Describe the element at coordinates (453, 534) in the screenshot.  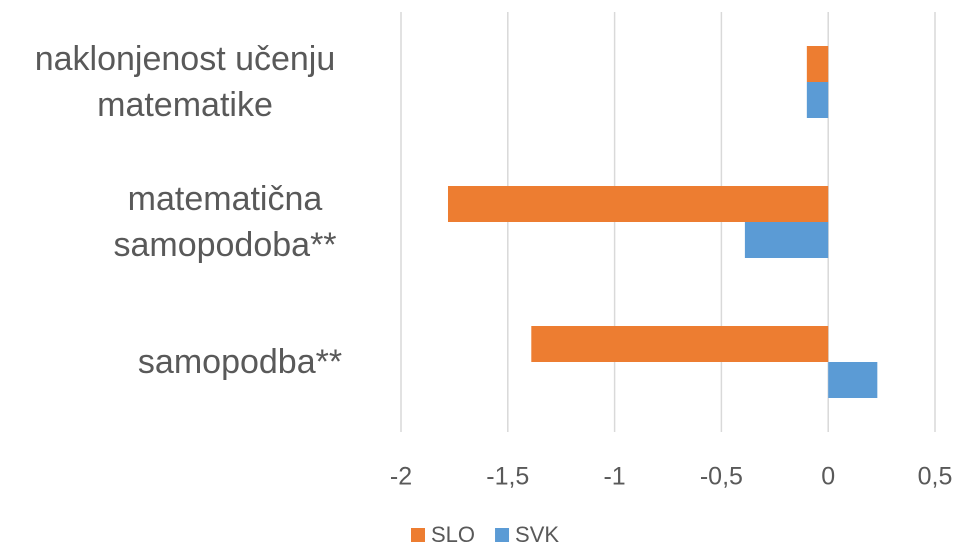
I see `legend-label: SLO` at that location.